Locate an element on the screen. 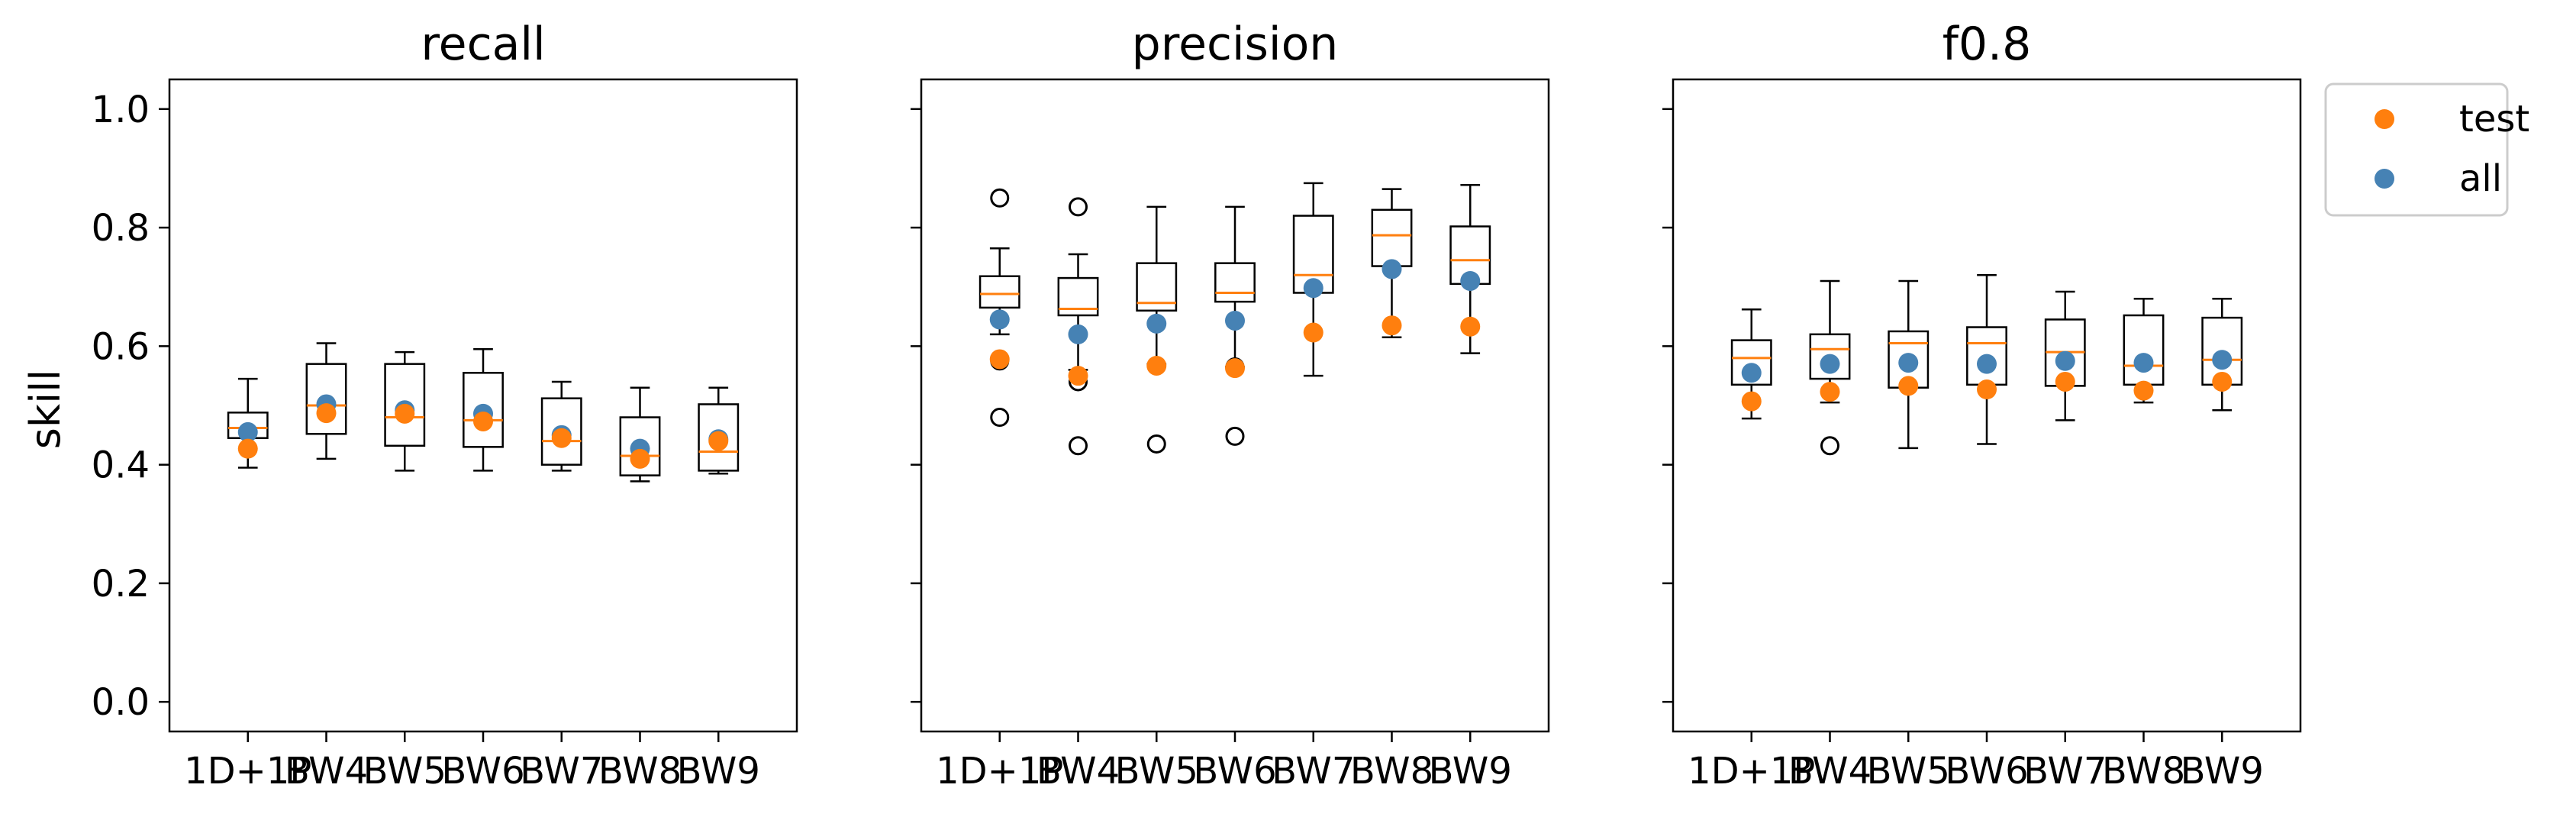 Image resolution: width=2576 pixels, height=817 pixels. y-tick-label: 1.0 is located at coordinates (121, 110).